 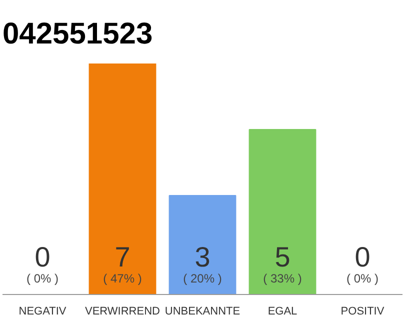 What do you see at coordinates (42, 312) in the screenshot?
I see `x-tick-label: NEGATIV` at bounding box center [42, 312].